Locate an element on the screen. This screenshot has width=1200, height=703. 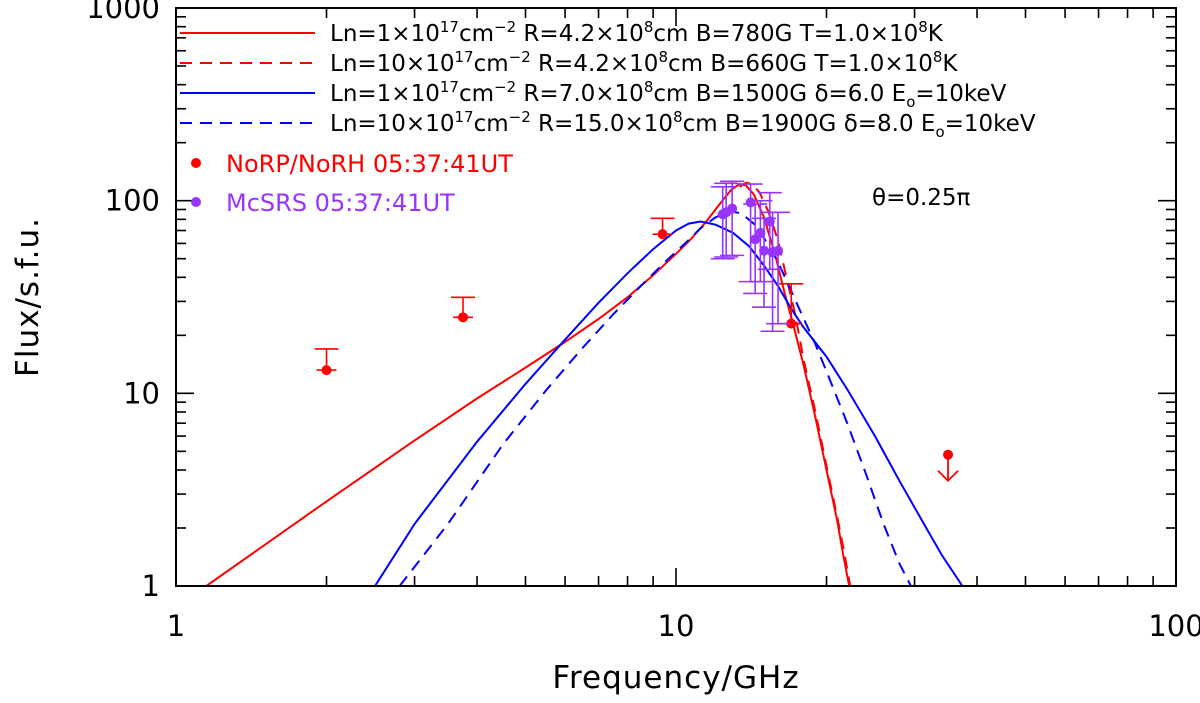
y-tick-label: 10 is located at coordinates (141, 393).